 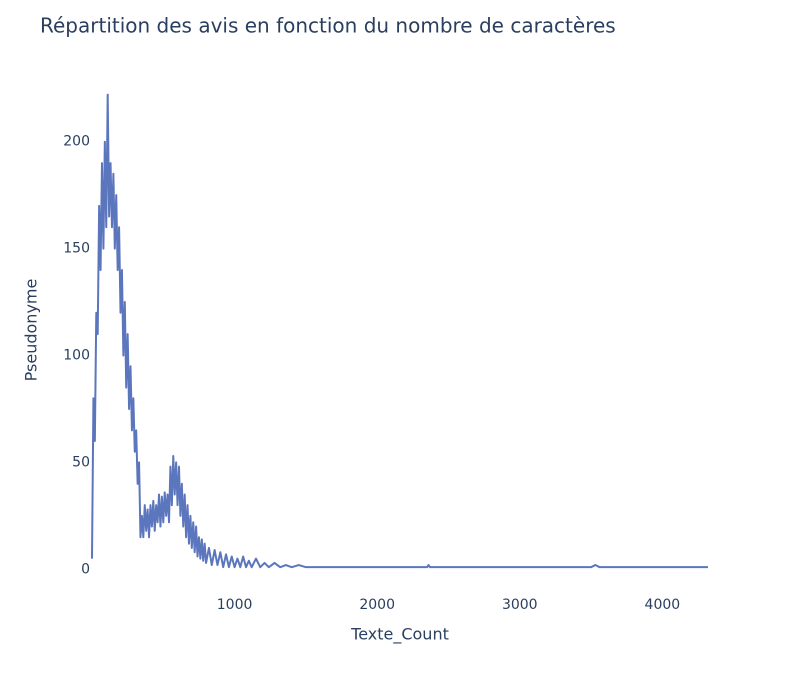 What do you see at coordinates (85, 569) in the screenshot?
I see `y-tick-label: 0` at bounding box center [85, 569].